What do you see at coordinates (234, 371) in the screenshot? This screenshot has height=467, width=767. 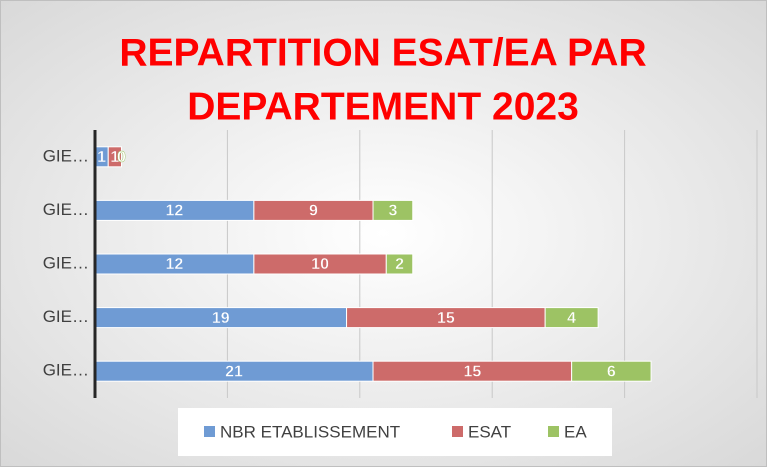 I see `data-label: 21` at bounding box center [234, 371].